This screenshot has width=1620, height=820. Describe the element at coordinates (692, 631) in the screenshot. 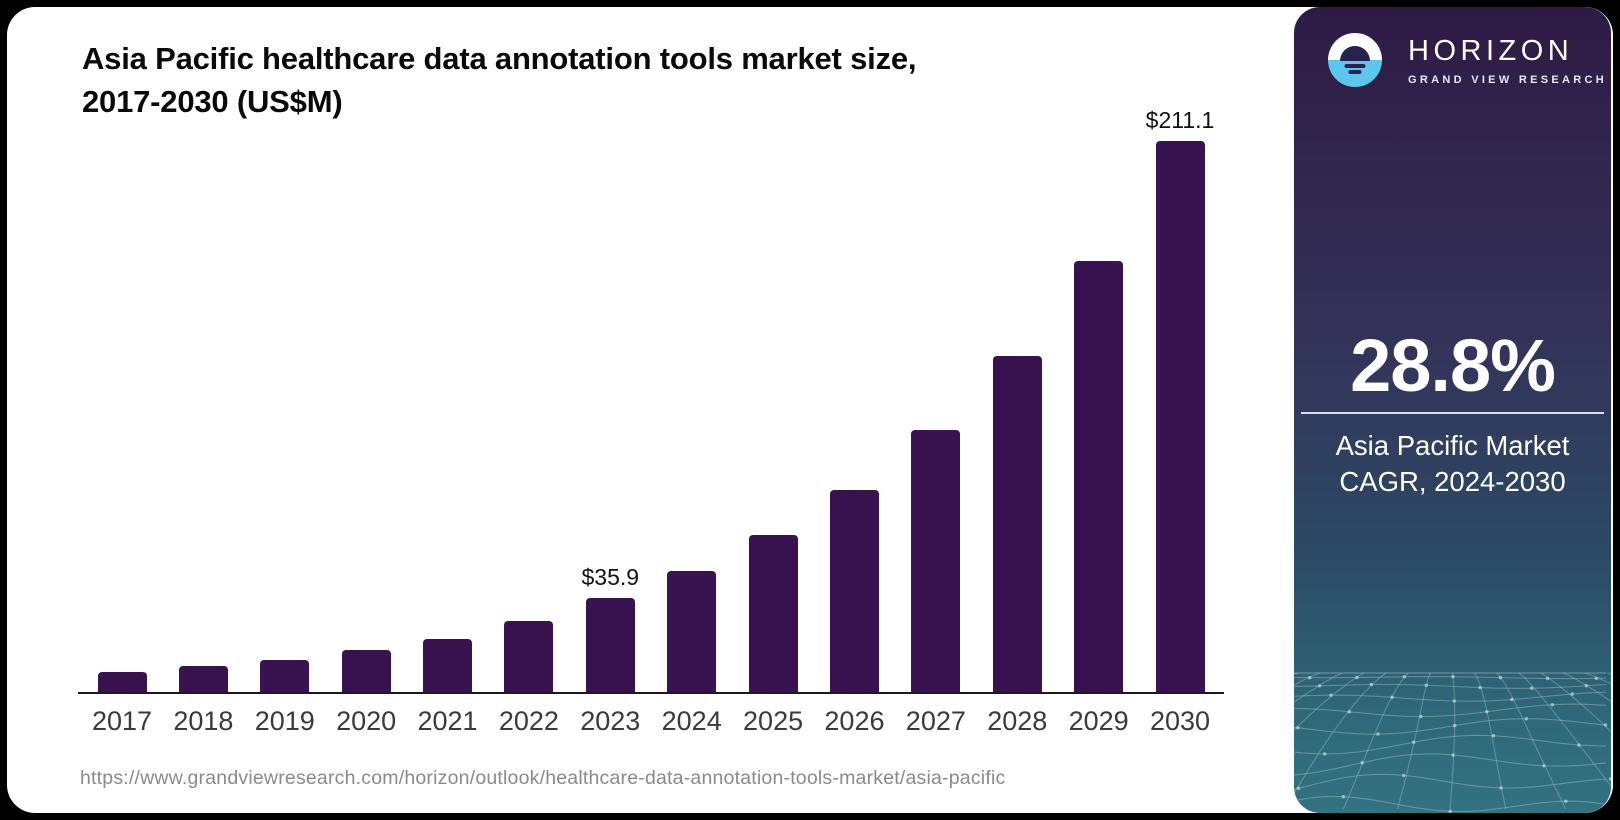

I see `bar-2024` at that location.